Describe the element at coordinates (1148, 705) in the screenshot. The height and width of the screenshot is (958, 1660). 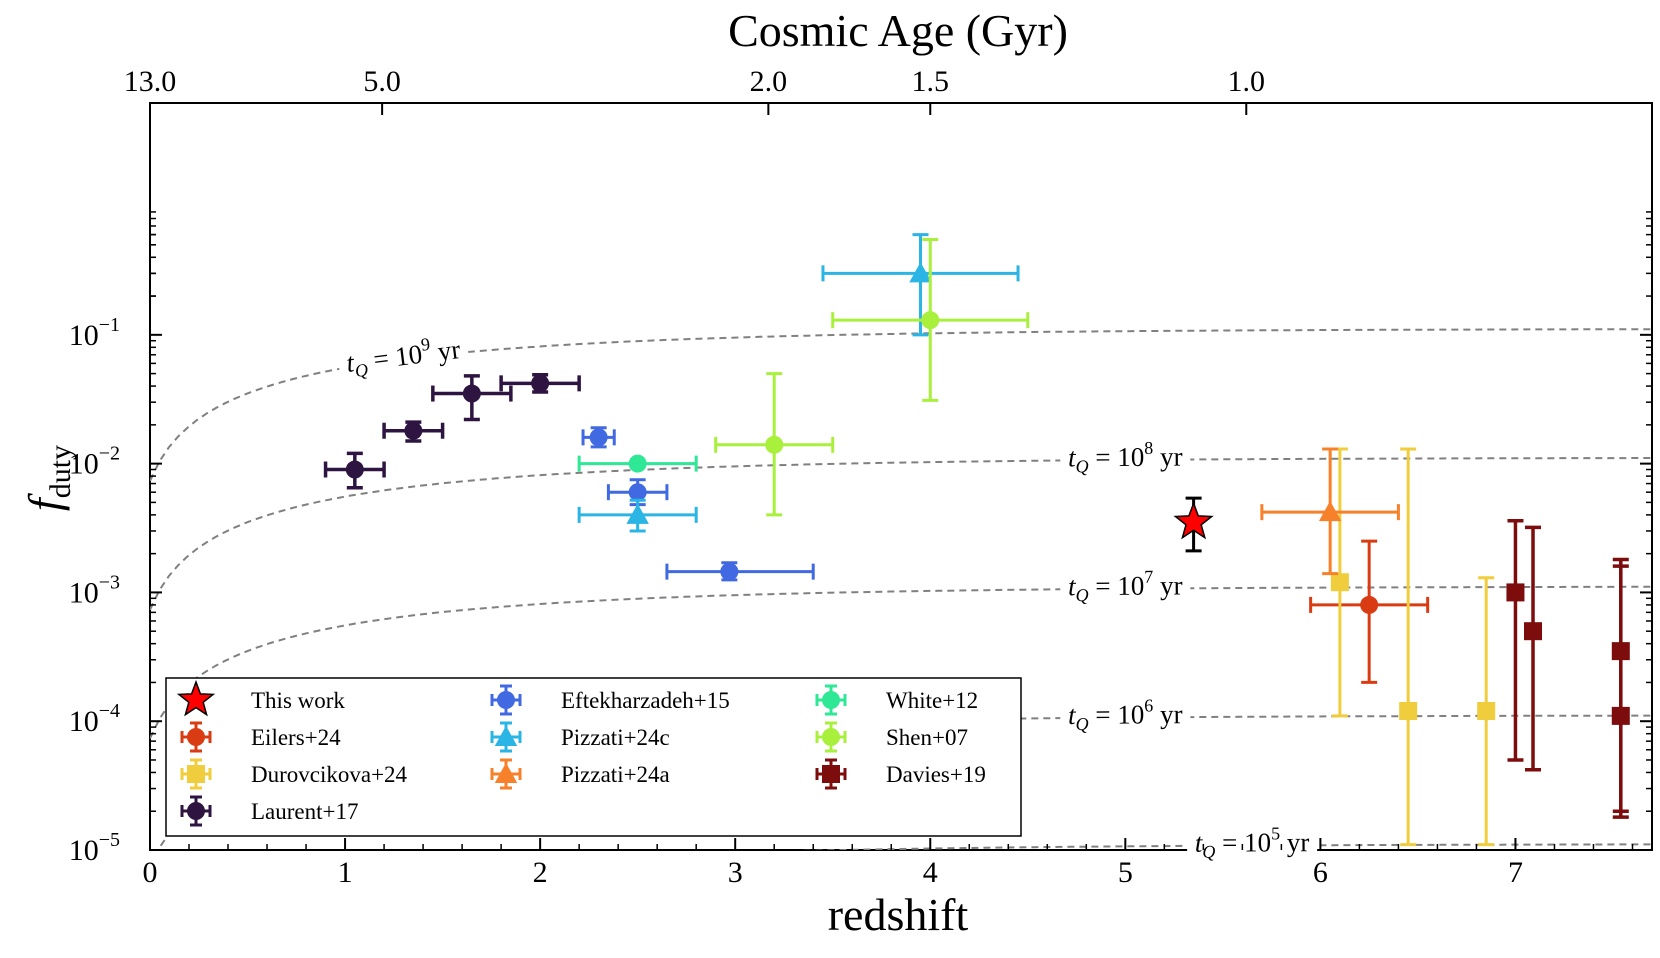
I see `tq-label-exp: 6` at that location.